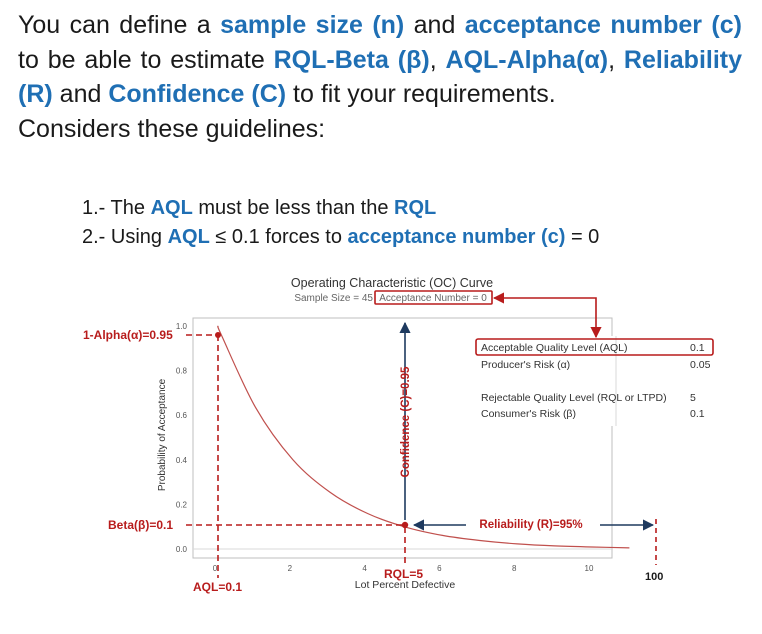 Image resolution: width=762 pixels, height=634 pixels. What do you see at coordinates (128, 335) in the screenshot?
I see `alpha-annotation: 1-Alpha(α)=0.95` at bounding box center [128, 335].